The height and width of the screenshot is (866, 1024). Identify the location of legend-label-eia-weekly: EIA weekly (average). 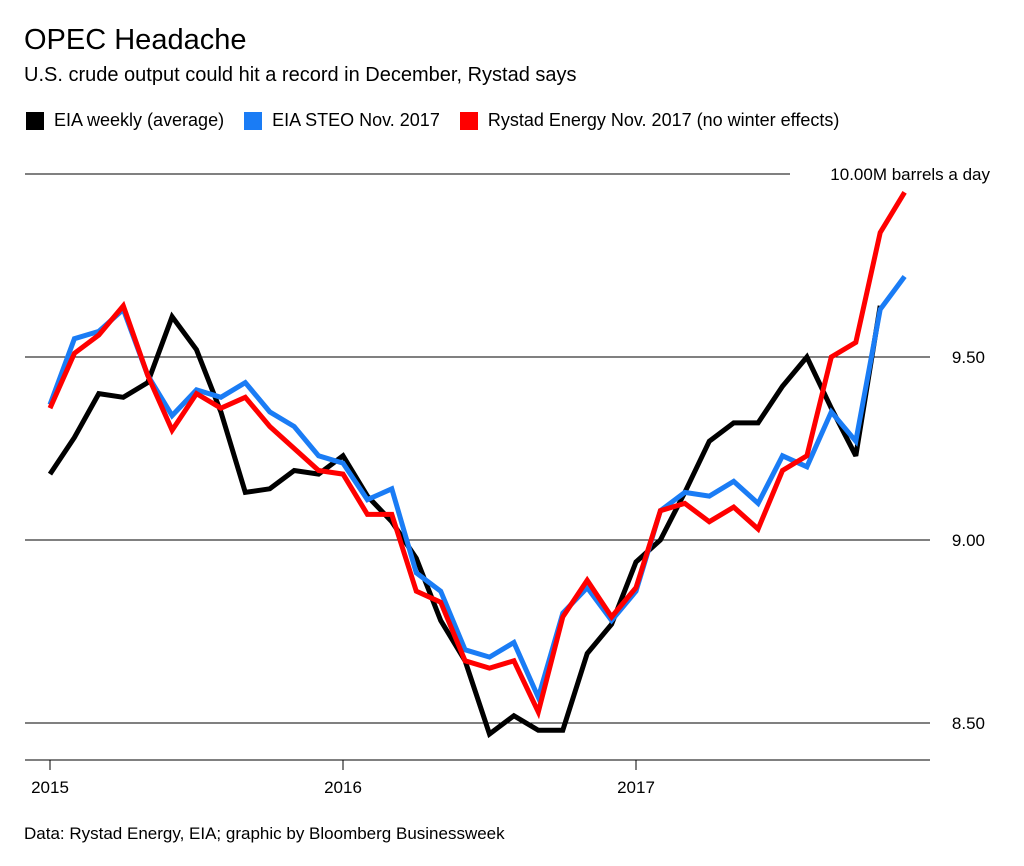
(139, 120).